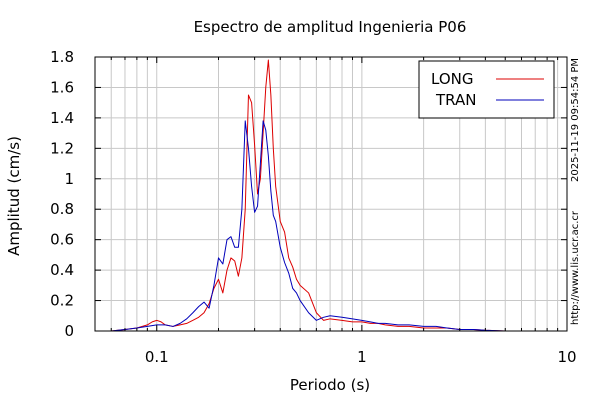 This screenshot has height=400, width=600. Describe the element at coordinates (455, 100) in the screenshot. I see `legend-label-tran: TRAN` at that location.